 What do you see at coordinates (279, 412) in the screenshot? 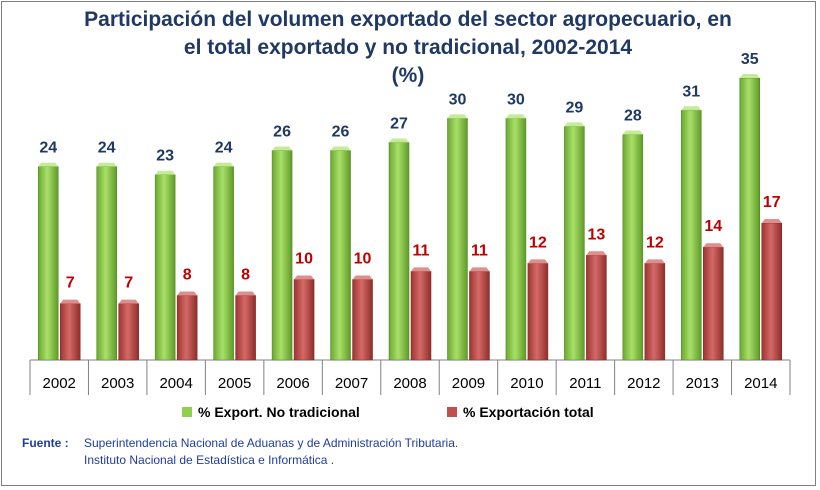
I see `legend-label-no-tradicional: % Export. No tradicional` at bounding box center [279, 412].